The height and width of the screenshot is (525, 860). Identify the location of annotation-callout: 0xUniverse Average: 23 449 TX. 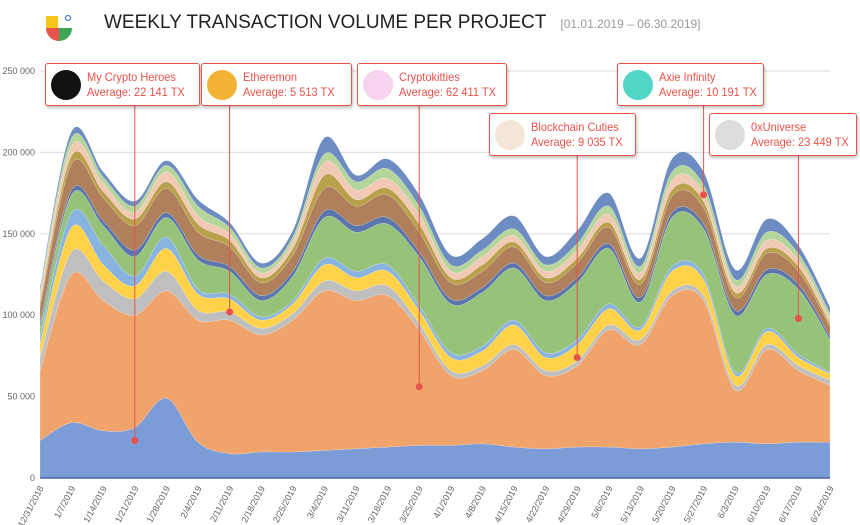
(783, 134).